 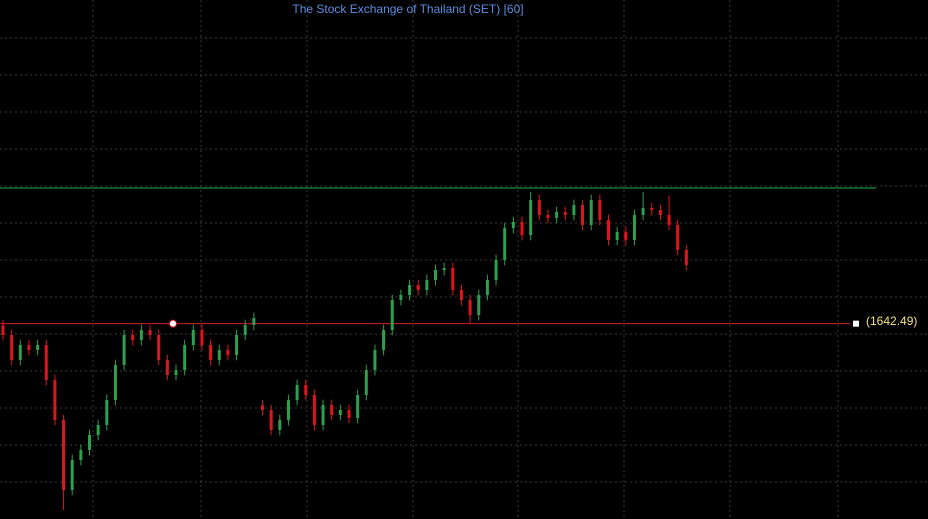 What do you see at coordinates (891, 321) in the screenshot?
I see `level-label: (1642.49)` at bounding box center [891, 321].